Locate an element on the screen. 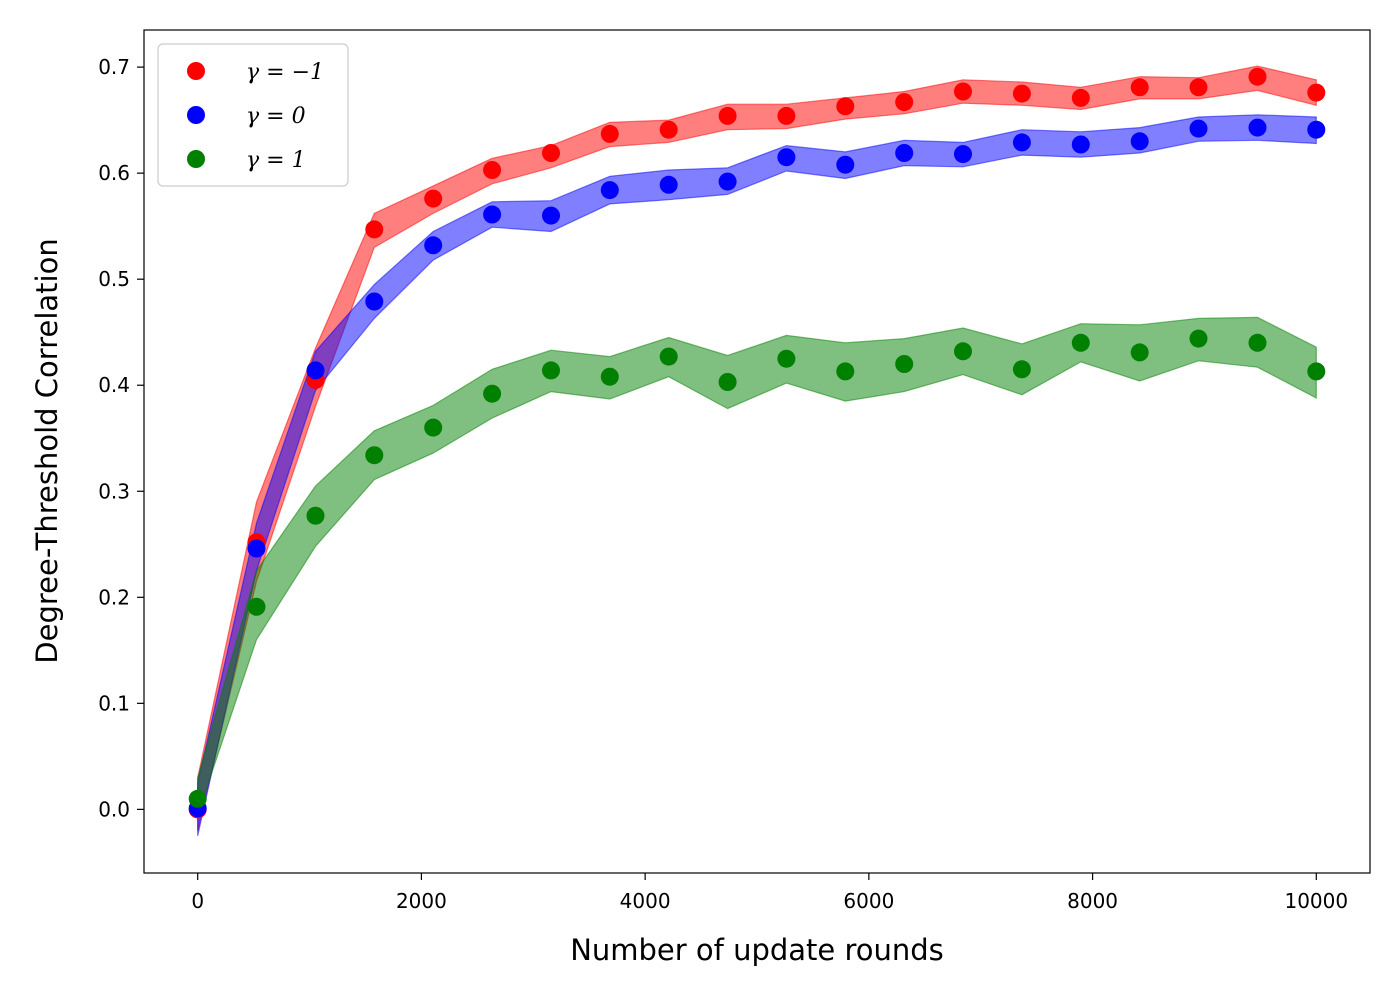 The height and width of the screenshot is (1000, 1400). y-tick-label: 0.3 is located at coordinates (114, 491).